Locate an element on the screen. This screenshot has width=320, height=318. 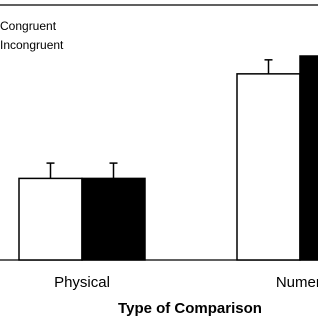
x-axis-title: Type of Comparison is located at coordinates (190, 308).